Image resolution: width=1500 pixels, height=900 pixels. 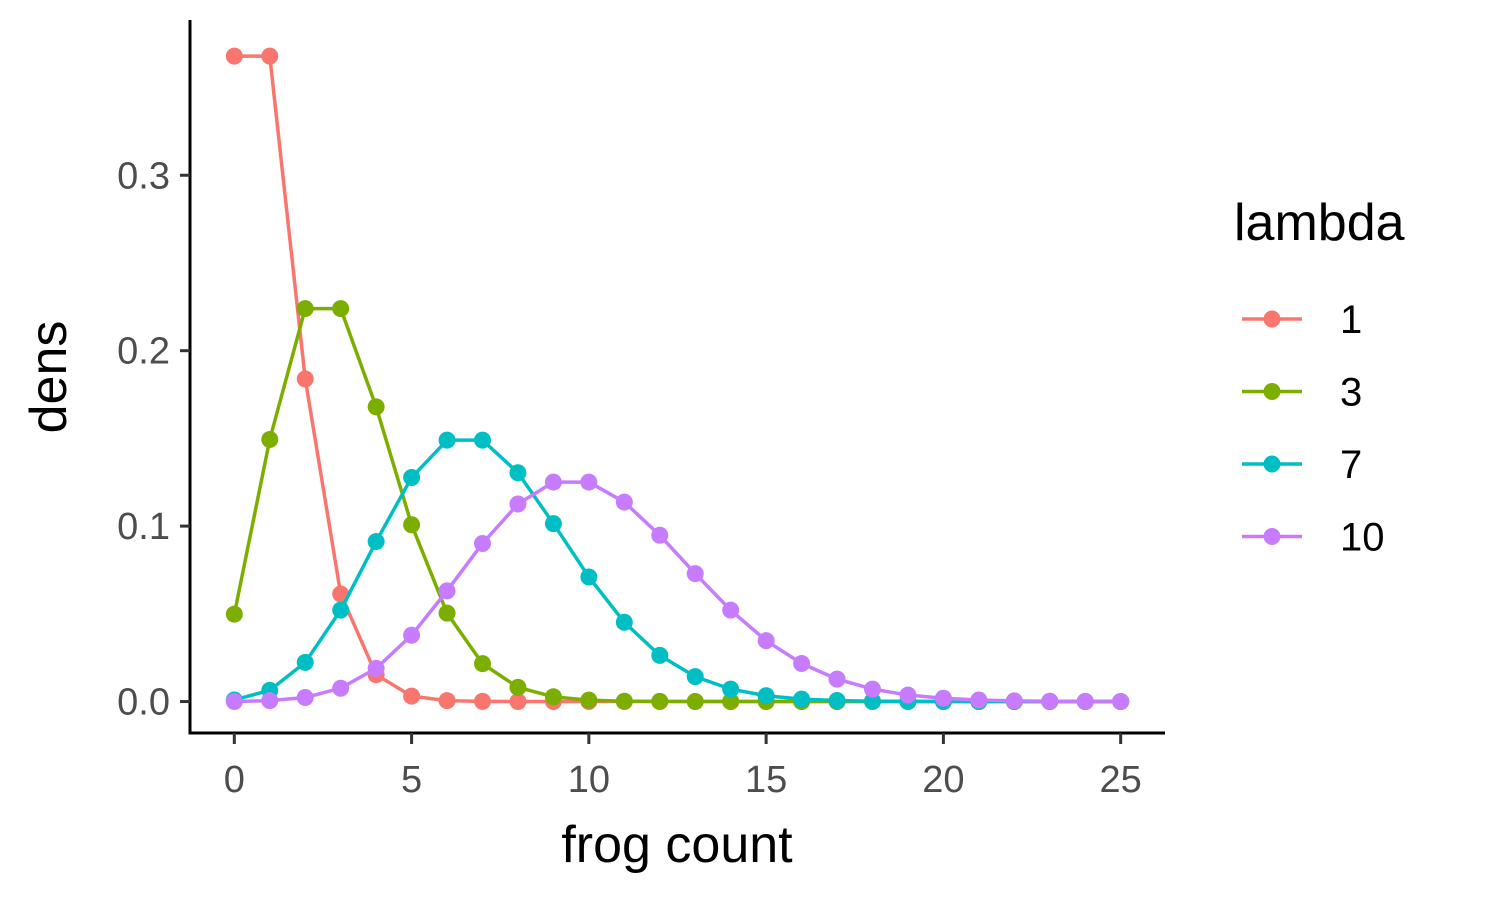 What do you see at coordinates (1351, 320) in the screenshot?
I see `legend-label: 1` at bounding box center [1351, 320].